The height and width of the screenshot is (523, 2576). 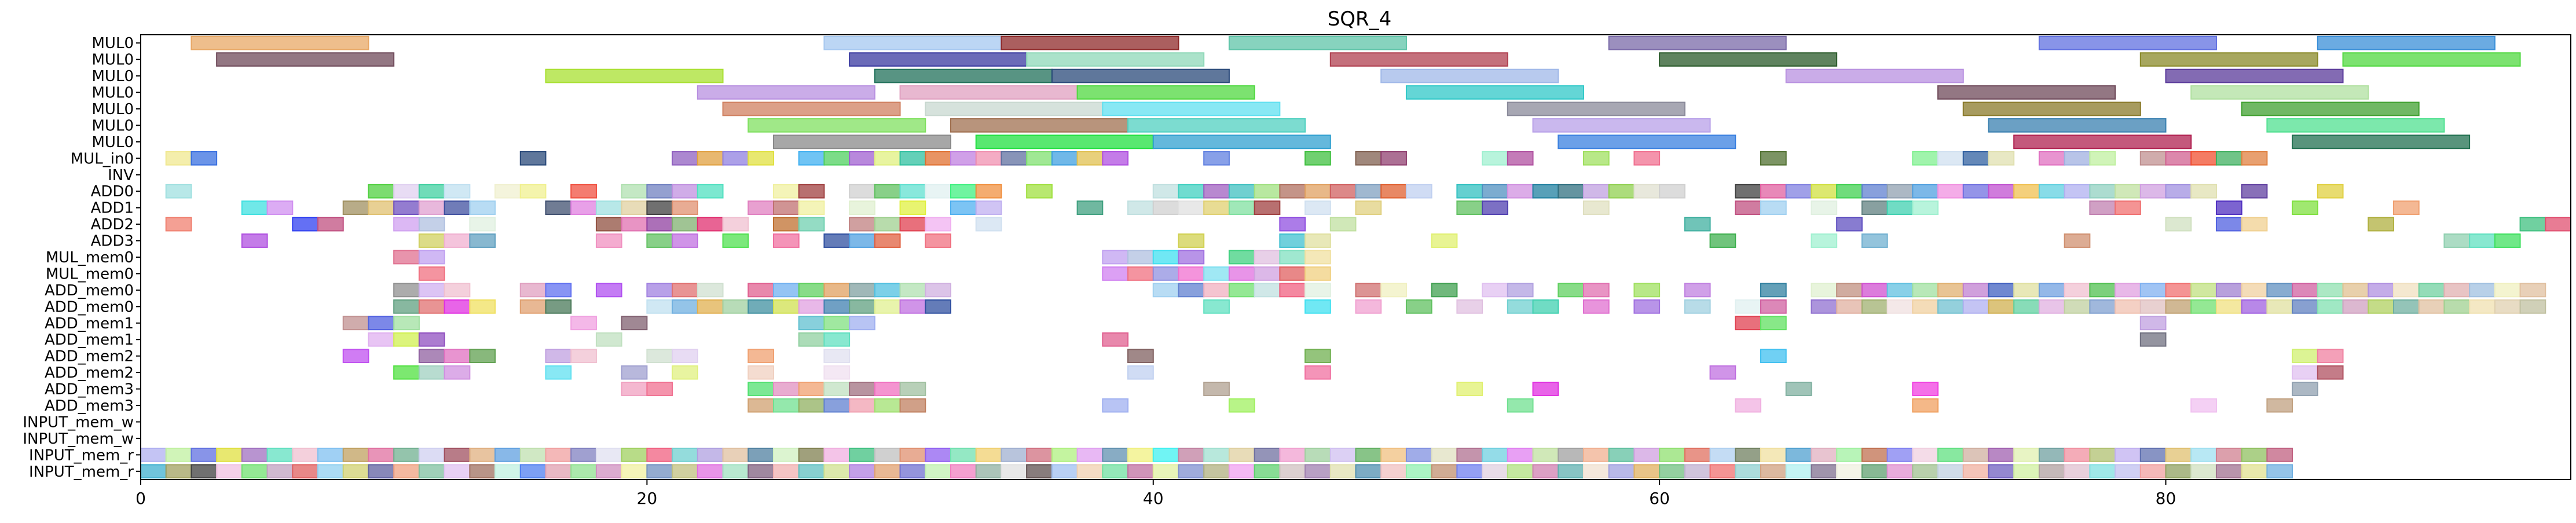 I want to click on x-tick-label: 0, so click(x=140, y=498).